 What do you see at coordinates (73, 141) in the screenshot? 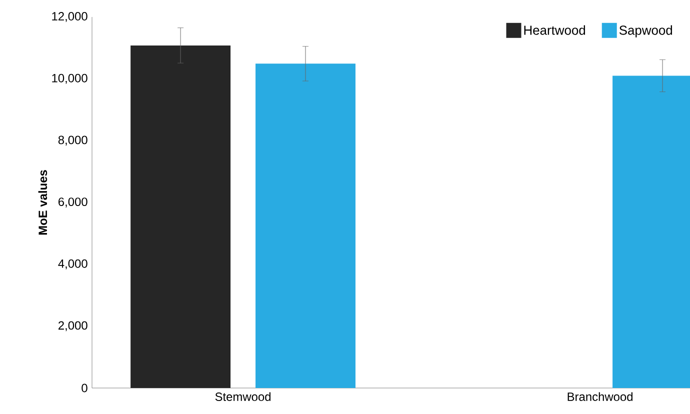
I see `y-tick-label: 8,000` at bounding box center [73, 141].